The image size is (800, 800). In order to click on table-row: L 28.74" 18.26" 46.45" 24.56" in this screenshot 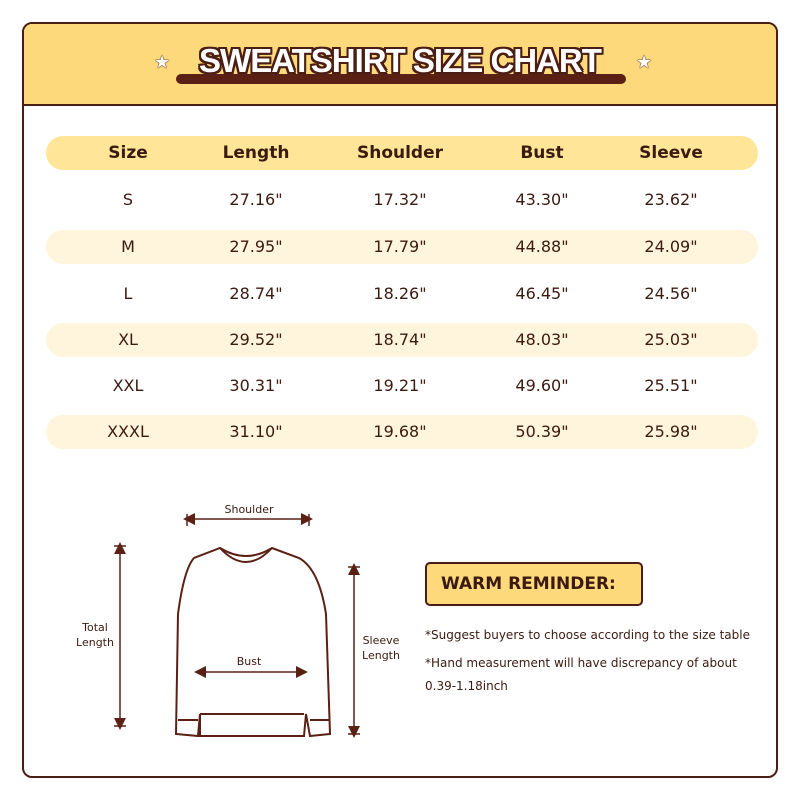, I will do `click(402, 294)`.